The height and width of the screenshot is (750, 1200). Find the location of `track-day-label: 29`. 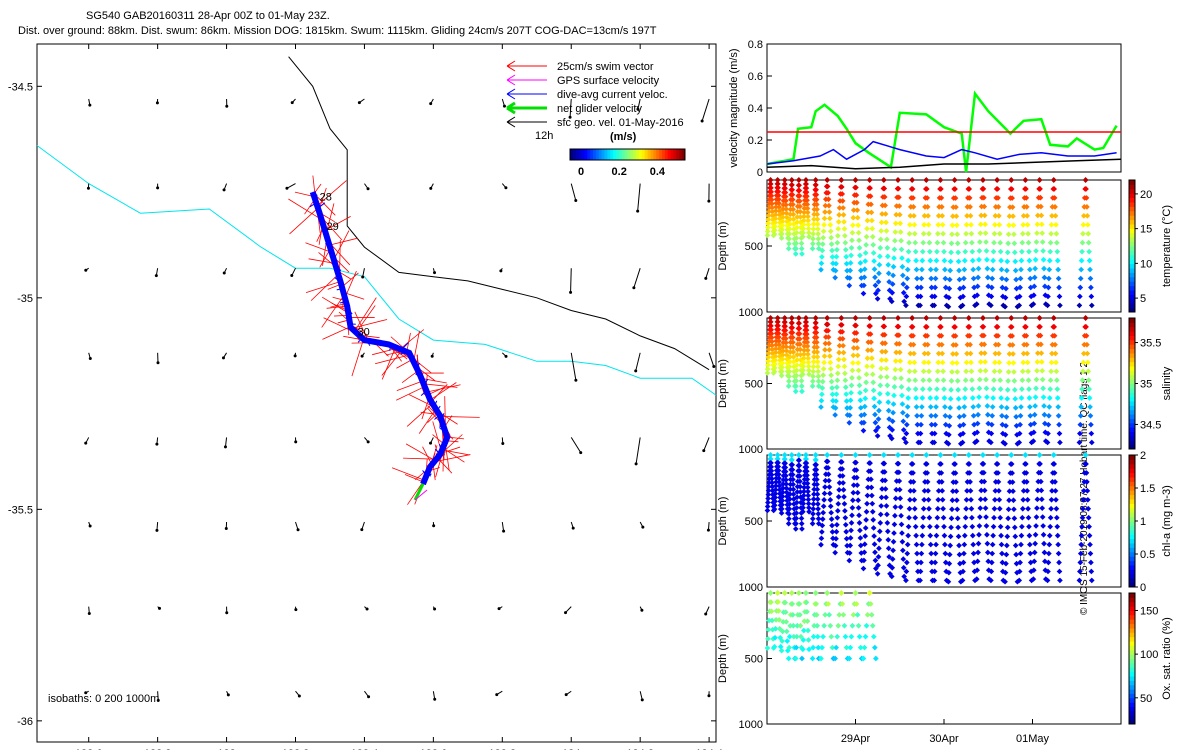

track-day-label: 29 is located at coordinates (333, 227).